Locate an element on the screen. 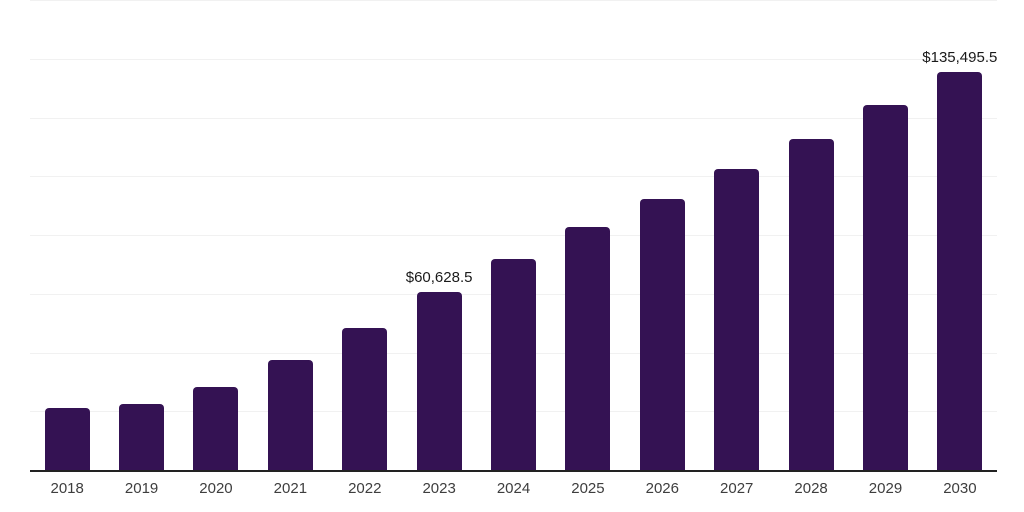 This screenshot has height=512, width=1024. x-tick-2028: 2028 is located at coordinates (811, 488).